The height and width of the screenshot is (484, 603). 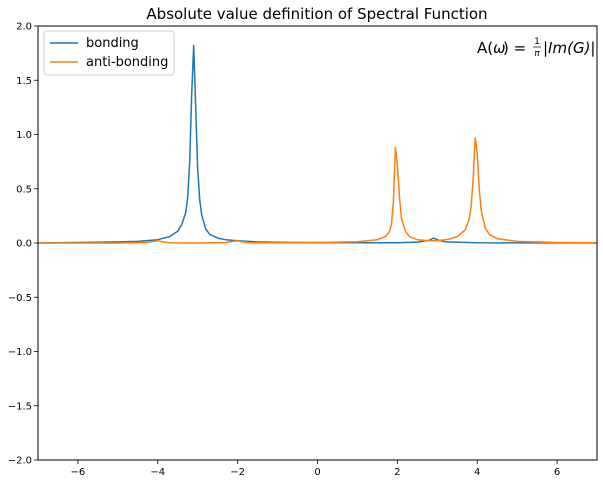 I want to click on x-tick-label: 4, so click(x=477, y=472).